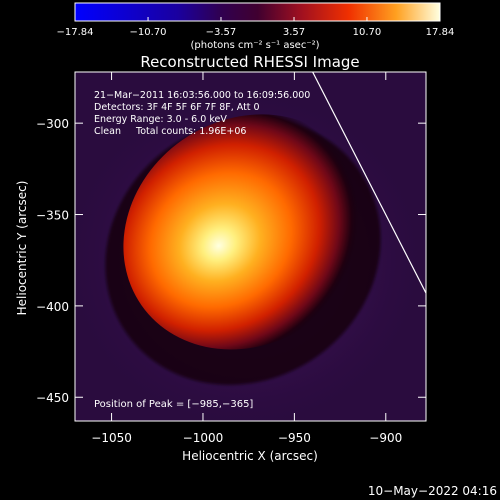  What do you see at coordinates (22, 248) in the screenshot?
I see `y-axis-label: Heliocentric Y (arcsec)` at bounding box center [22, 248].